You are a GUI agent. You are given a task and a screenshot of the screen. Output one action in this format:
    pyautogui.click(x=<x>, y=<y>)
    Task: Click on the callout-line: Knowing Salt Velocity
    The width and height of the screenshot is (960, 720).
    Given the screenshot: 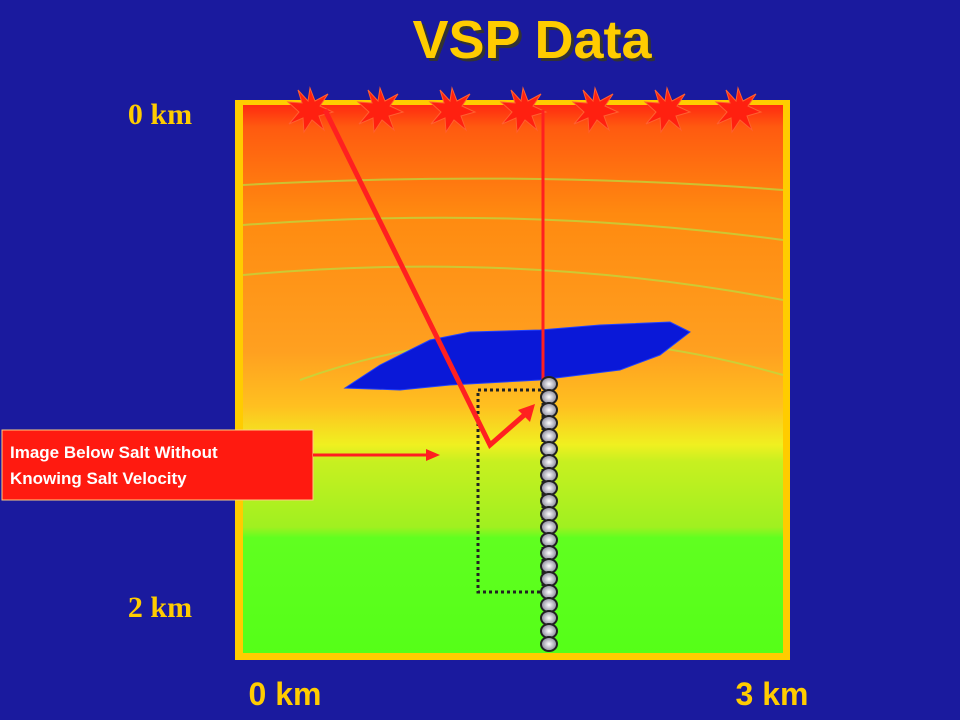 What is the action you would take?
    pyautogui.click(x=98, y=478)
    